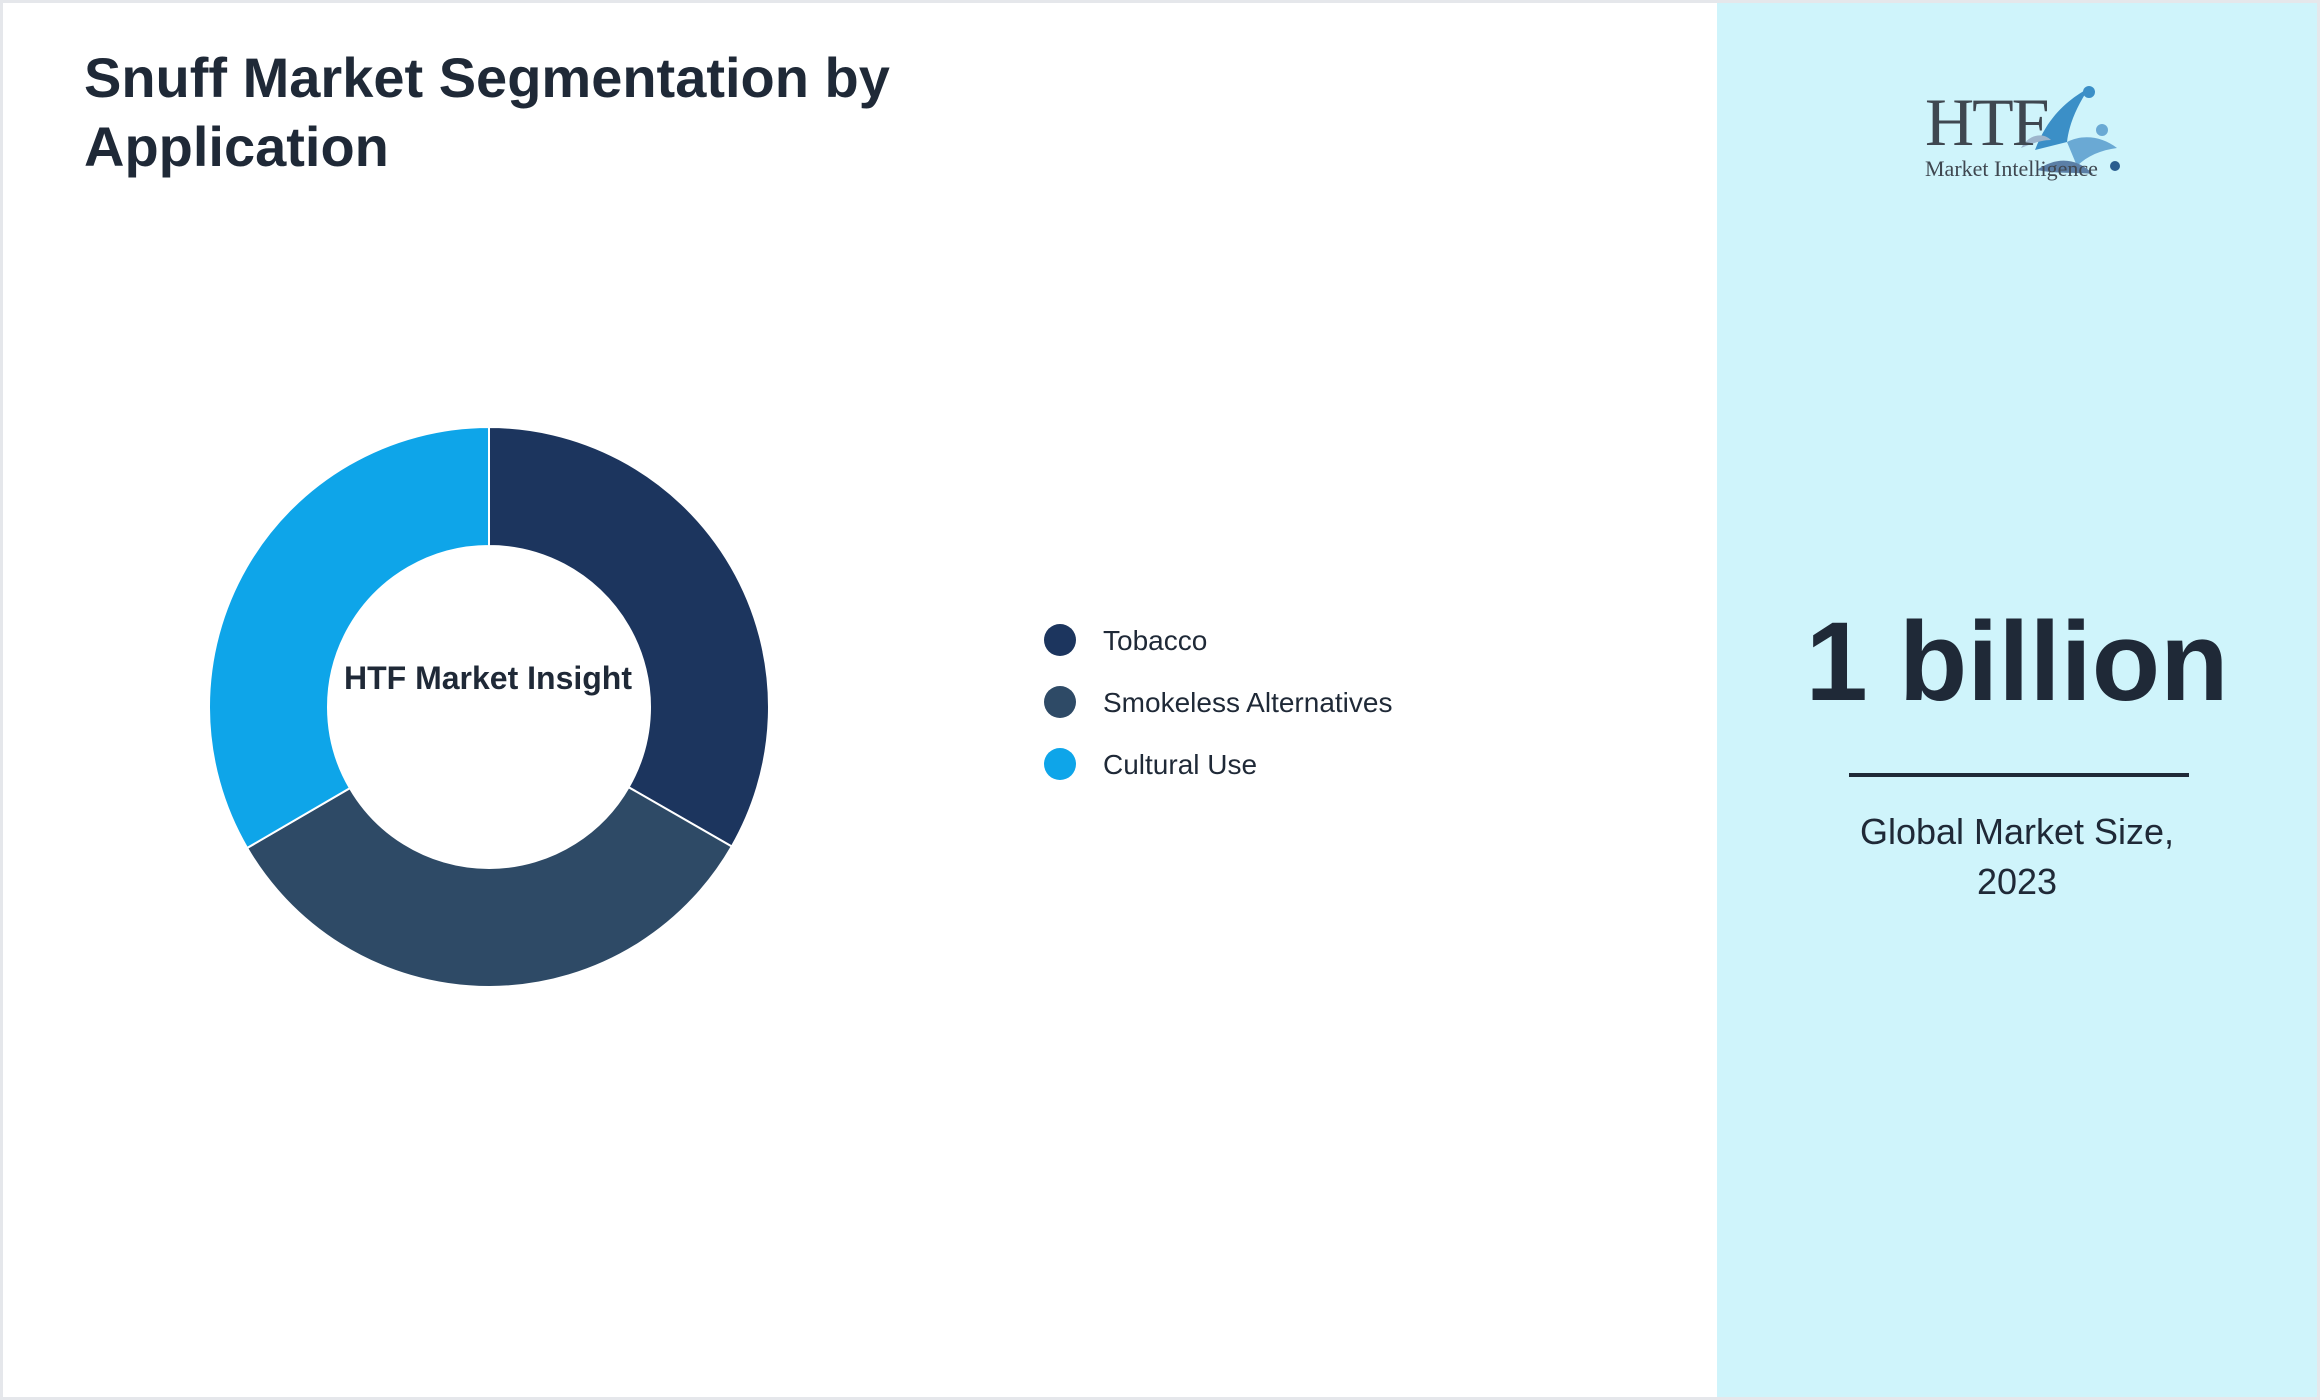  I want to click on logo-swoosh-icon, so click(2070, 130).